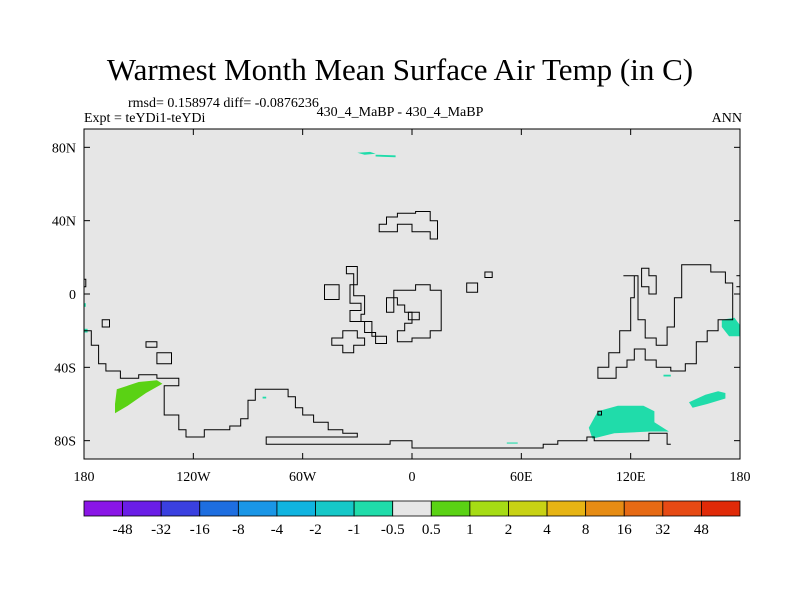  What do you see at coordinates (238, 530) in the screenshot?
I see `colorbar-label-3: -8` at bounding box center [238, 530].